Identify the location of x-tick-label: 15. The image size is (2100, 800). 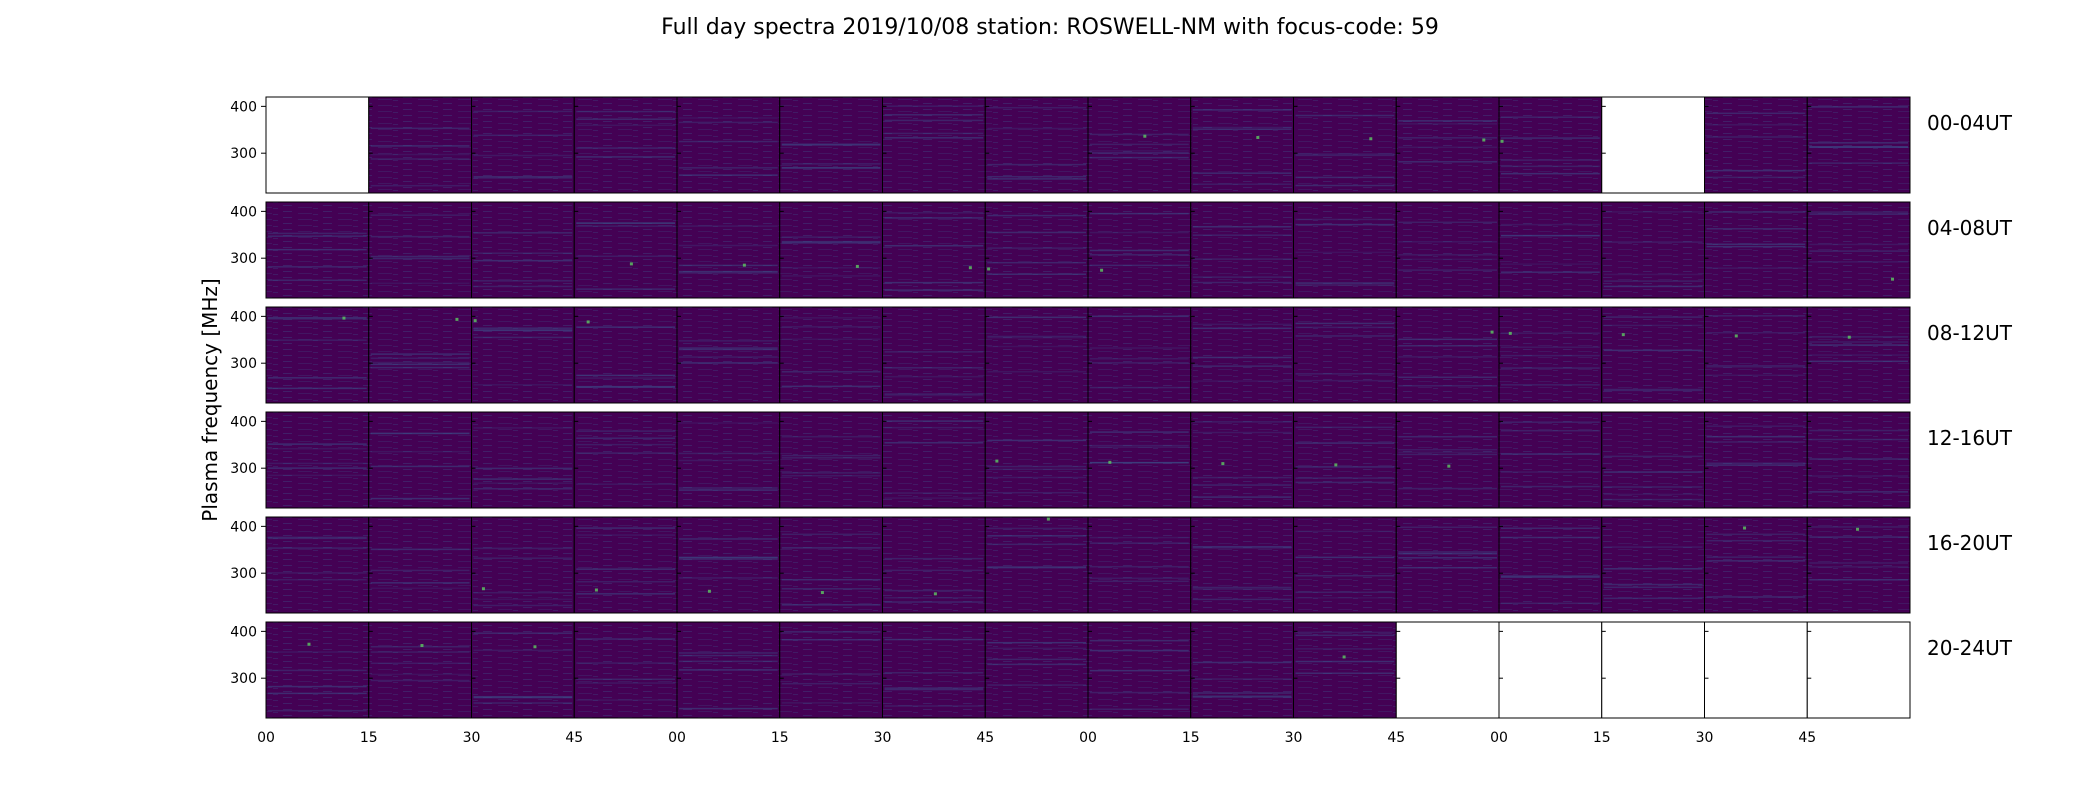
(780, 738).